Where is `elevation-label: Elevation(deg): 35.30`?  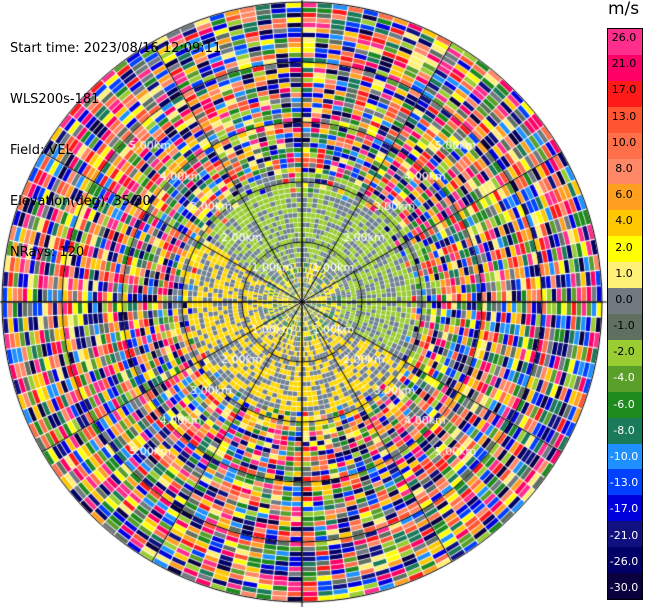 elevation-label: Elevation(deg): 35.30 is located at coordinates (80, 201).